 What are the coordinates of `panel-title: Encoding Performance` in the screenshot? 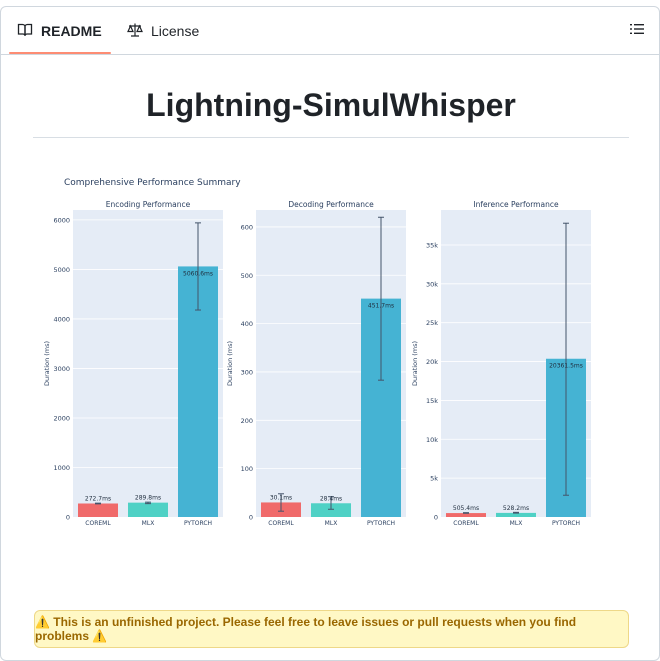 It's located at (148, 204).